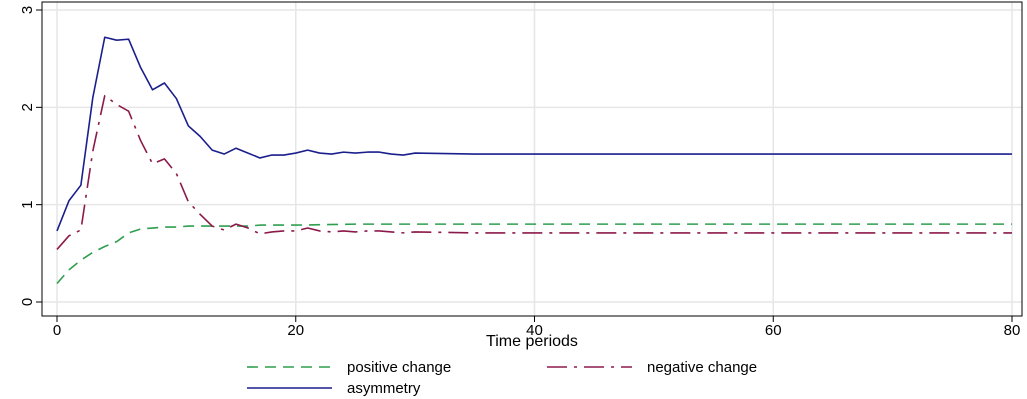 This screenshot has height=399, width=1027. Describe the element at coordinates (27, 10) in the screenshot. I see `y-tick-label: 3` at that location.